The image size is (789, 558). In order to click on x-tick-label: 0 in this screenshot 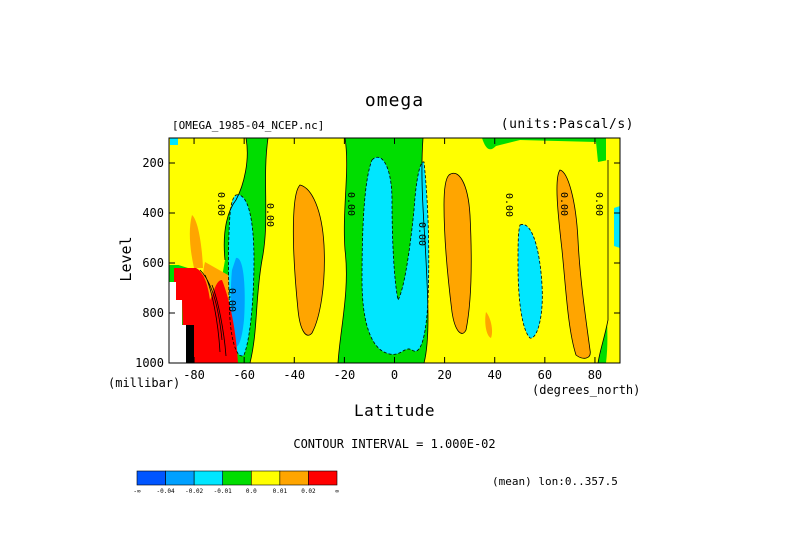, I will do `click(394, 375)`.